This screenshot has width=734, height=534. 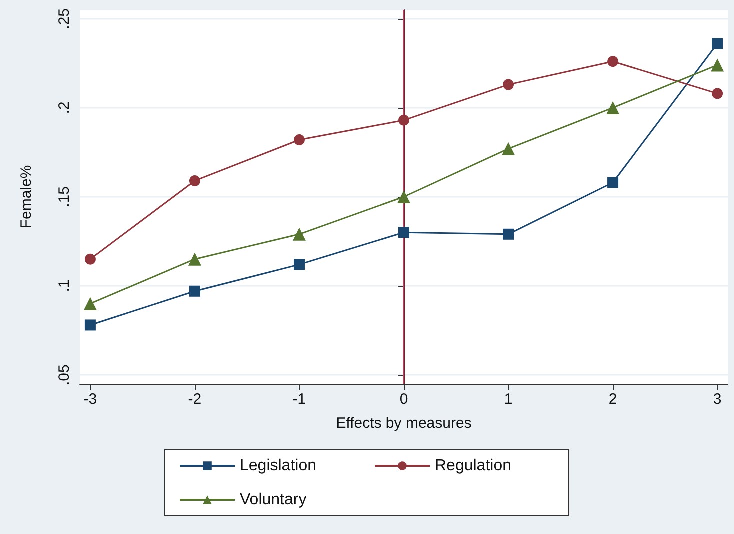 What do you see at coordinates (91, 399) in the screenshot?
I see `x-tick-label: -3` at bounding box center [91, 399].